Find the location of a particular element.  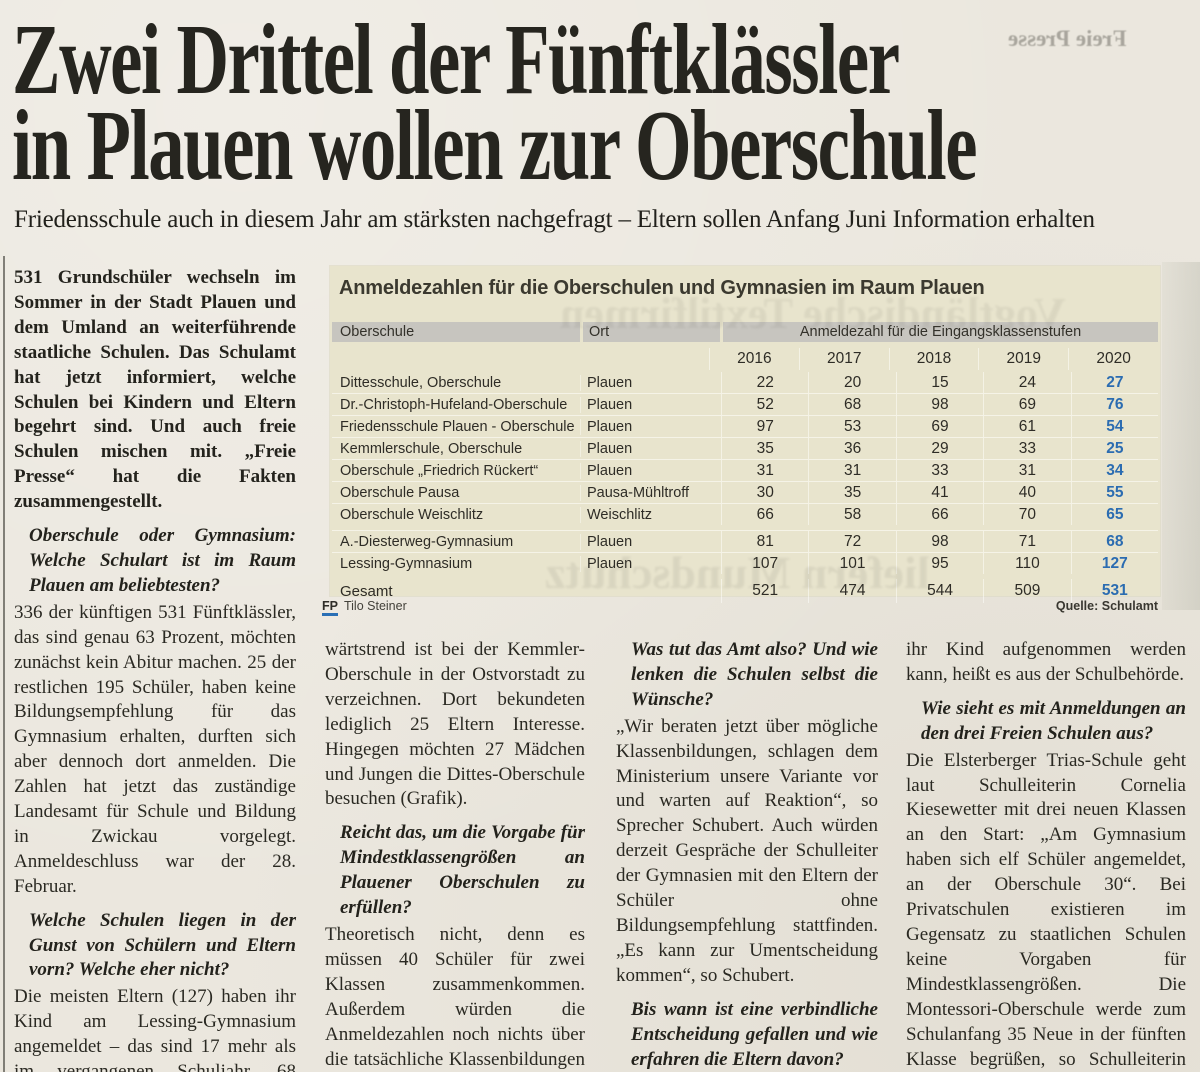

headline-line-1: Zwei Drittel der Fünftklässler is located at coordinates (456, 59).